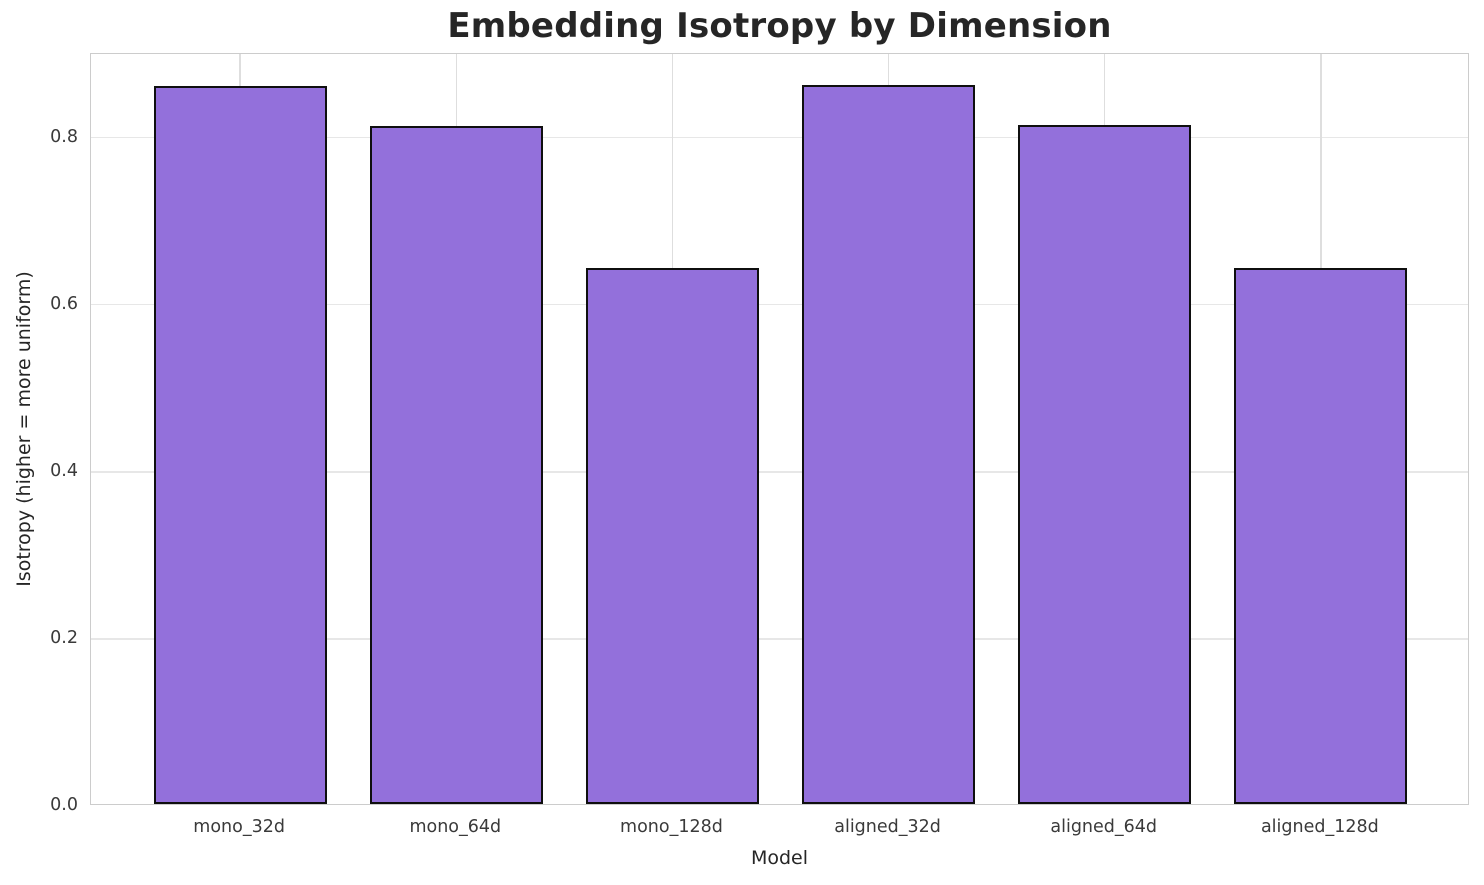  What do you see at coordinates (1321, 535) in the screenshot?
I see `bar-aligned_128d` at bounding box center [1321, 535].